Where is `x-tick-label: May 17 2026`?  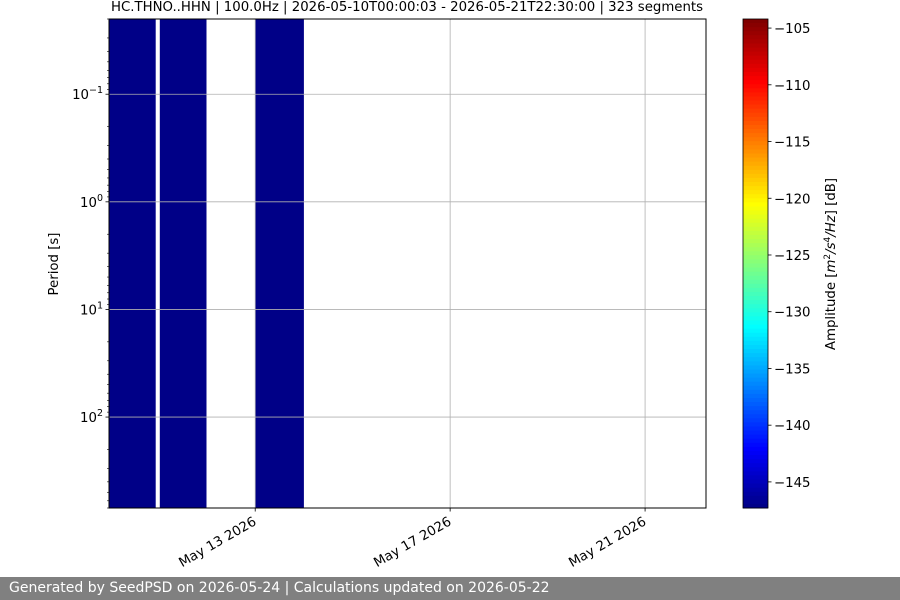
x-tick-label: May 17 2026 is located at coordinates (413, 542).